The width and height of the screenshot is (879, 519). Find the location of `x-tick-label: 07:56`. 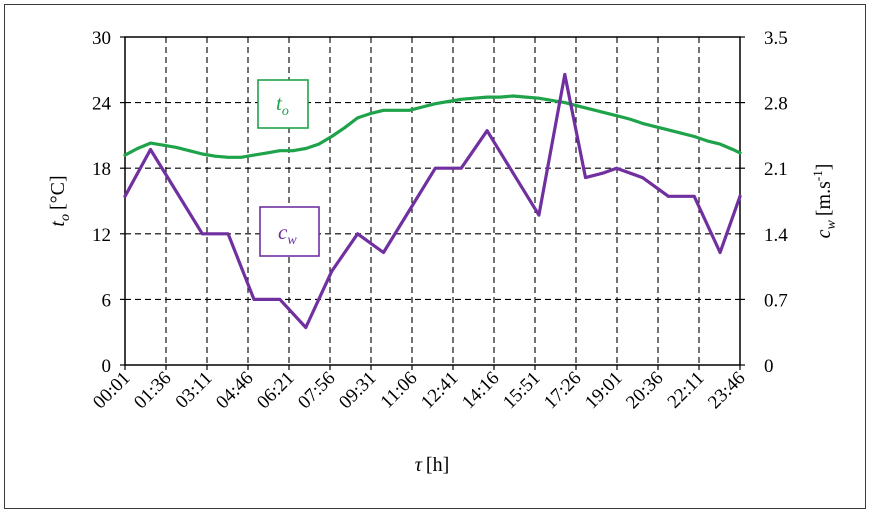

x-tick-label: 07:56 is located at coordinates (316, 390).